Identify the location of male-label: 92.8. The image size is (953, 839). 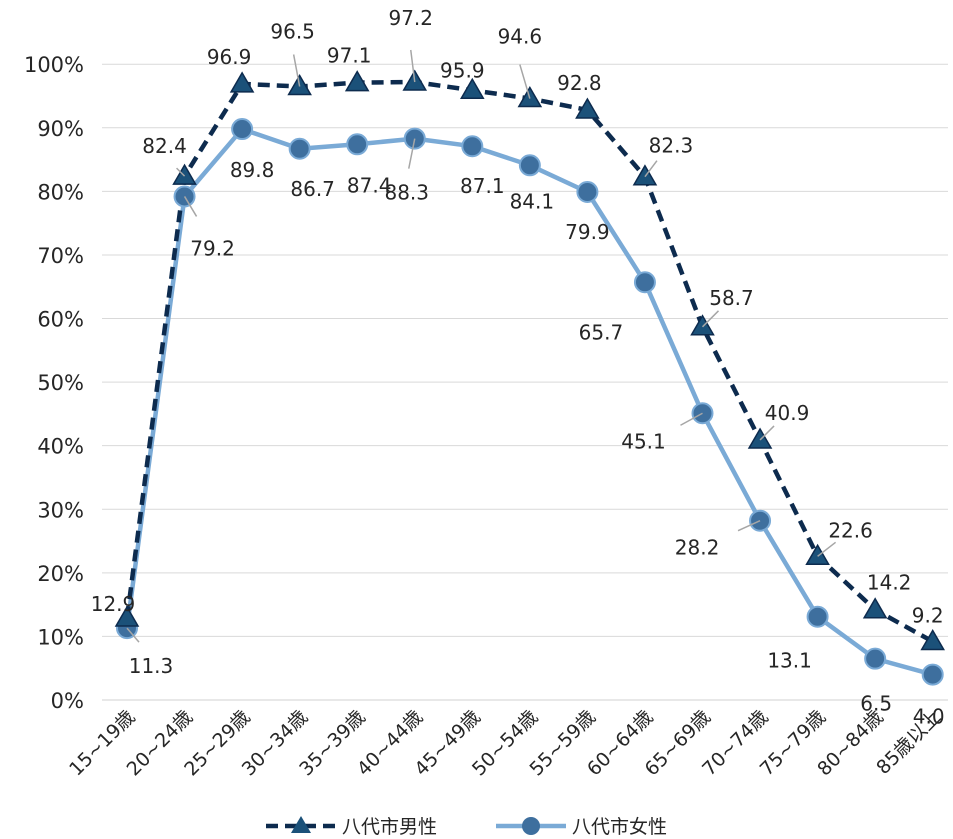
(579, 83).